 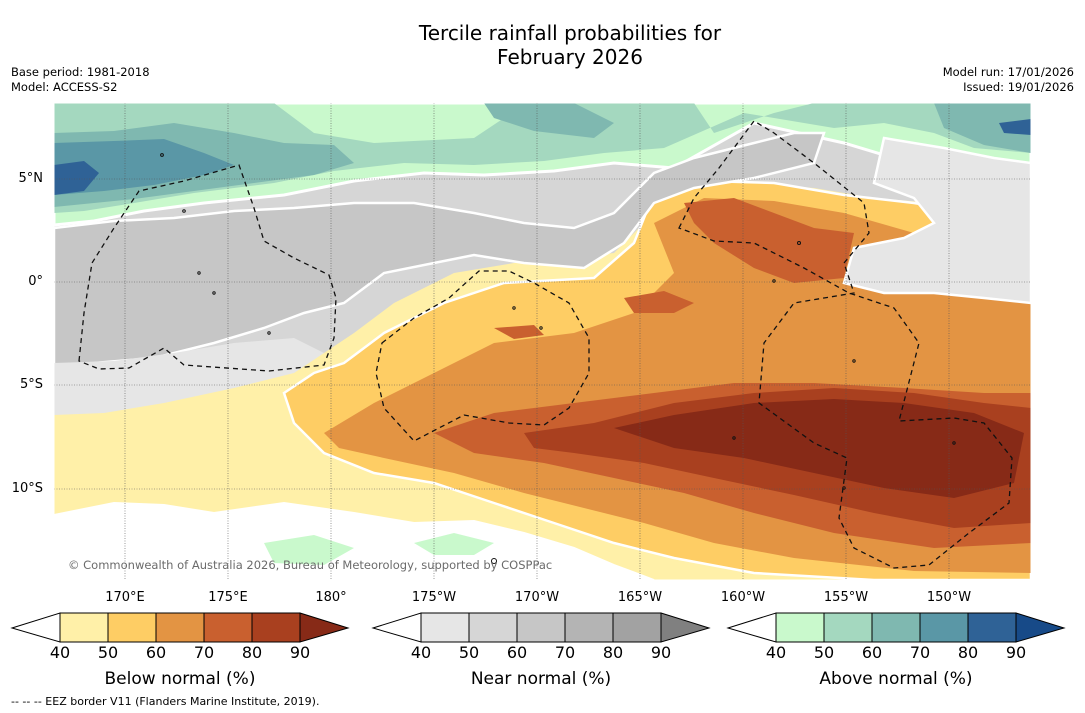 I want to click on colorbar-above-low-cap, so click(x=751, y=627).